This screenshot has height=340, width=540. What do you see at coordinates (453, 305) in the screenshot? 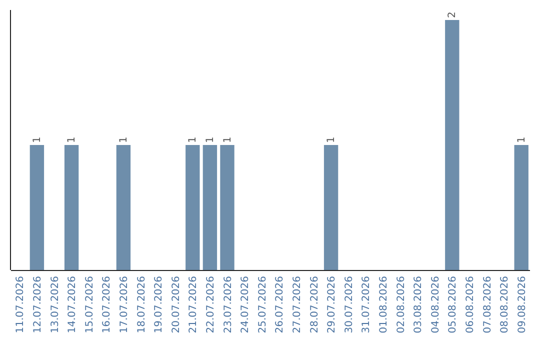
I see `x-tick-label: 05.08.2026` at bounding box center [453, 305].